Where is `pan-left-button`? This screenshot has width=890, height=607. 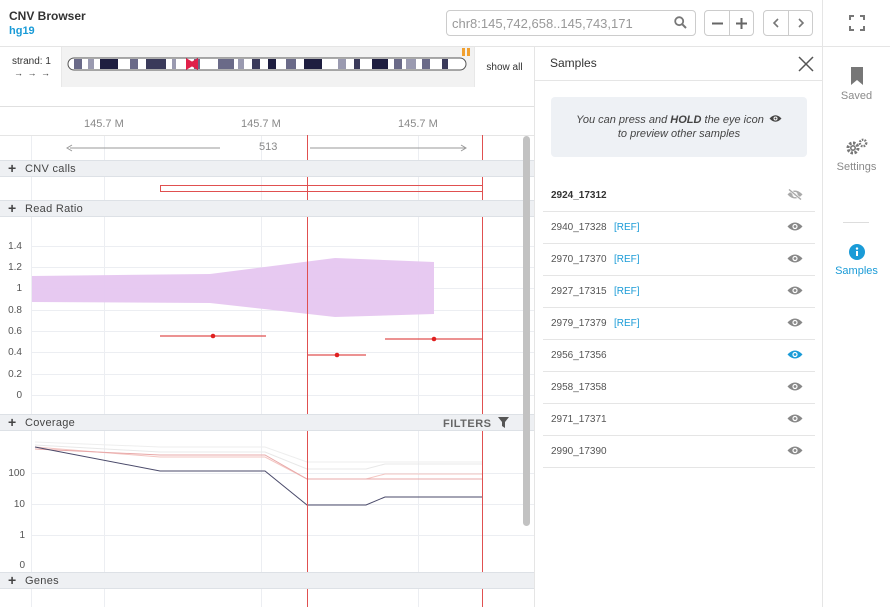
pan-left-button is located at coordinates (776, 23).